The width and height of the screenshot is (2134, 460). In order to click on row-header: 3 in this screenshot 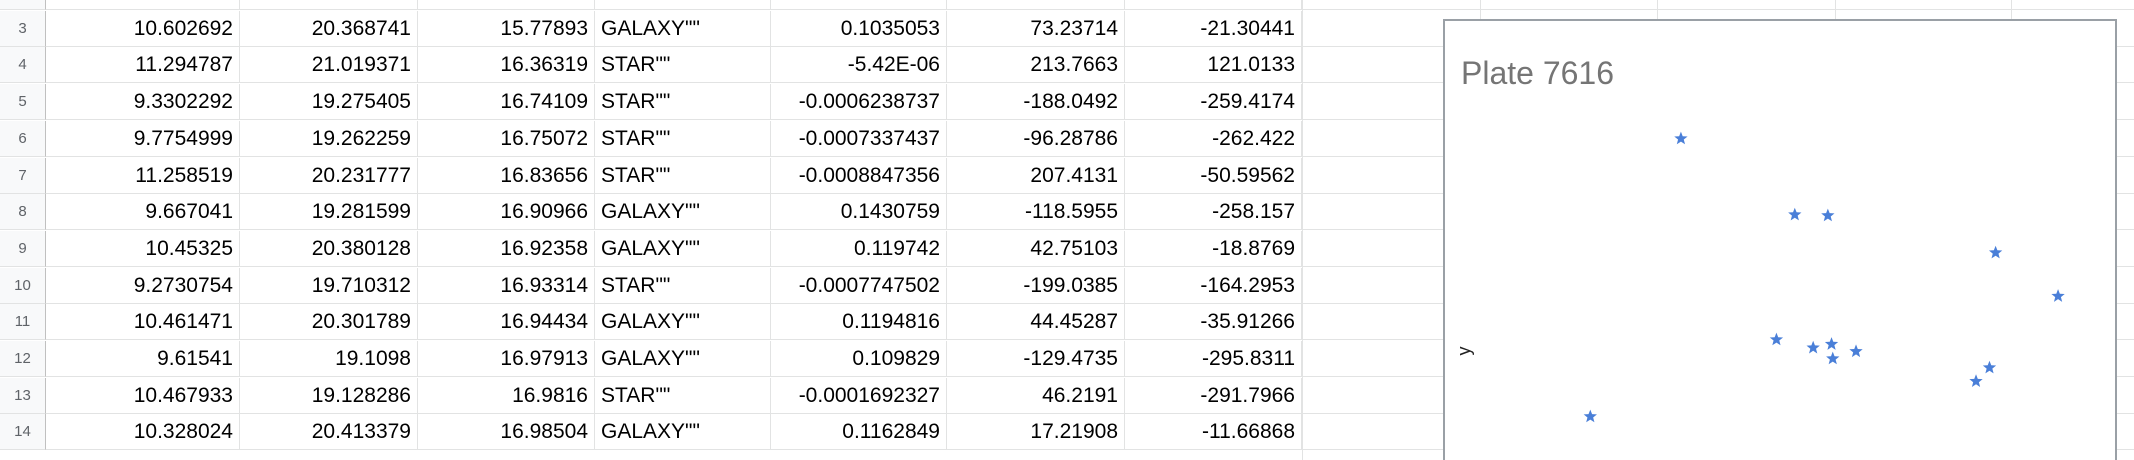, I will do `click(23, 29)`.